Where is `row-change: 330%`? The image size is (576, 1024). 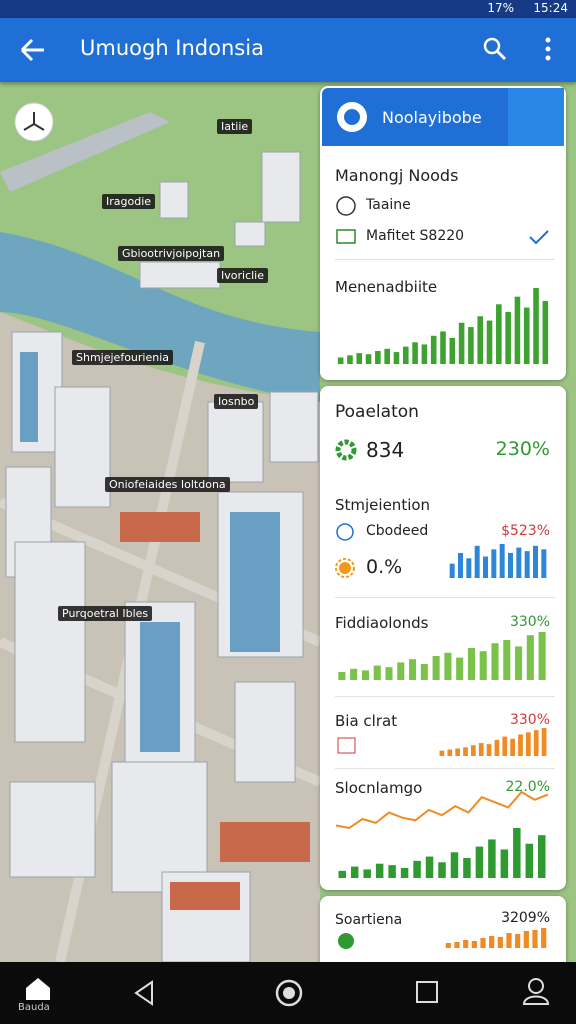 row-change: 330% is located at coordinates (529, 720).